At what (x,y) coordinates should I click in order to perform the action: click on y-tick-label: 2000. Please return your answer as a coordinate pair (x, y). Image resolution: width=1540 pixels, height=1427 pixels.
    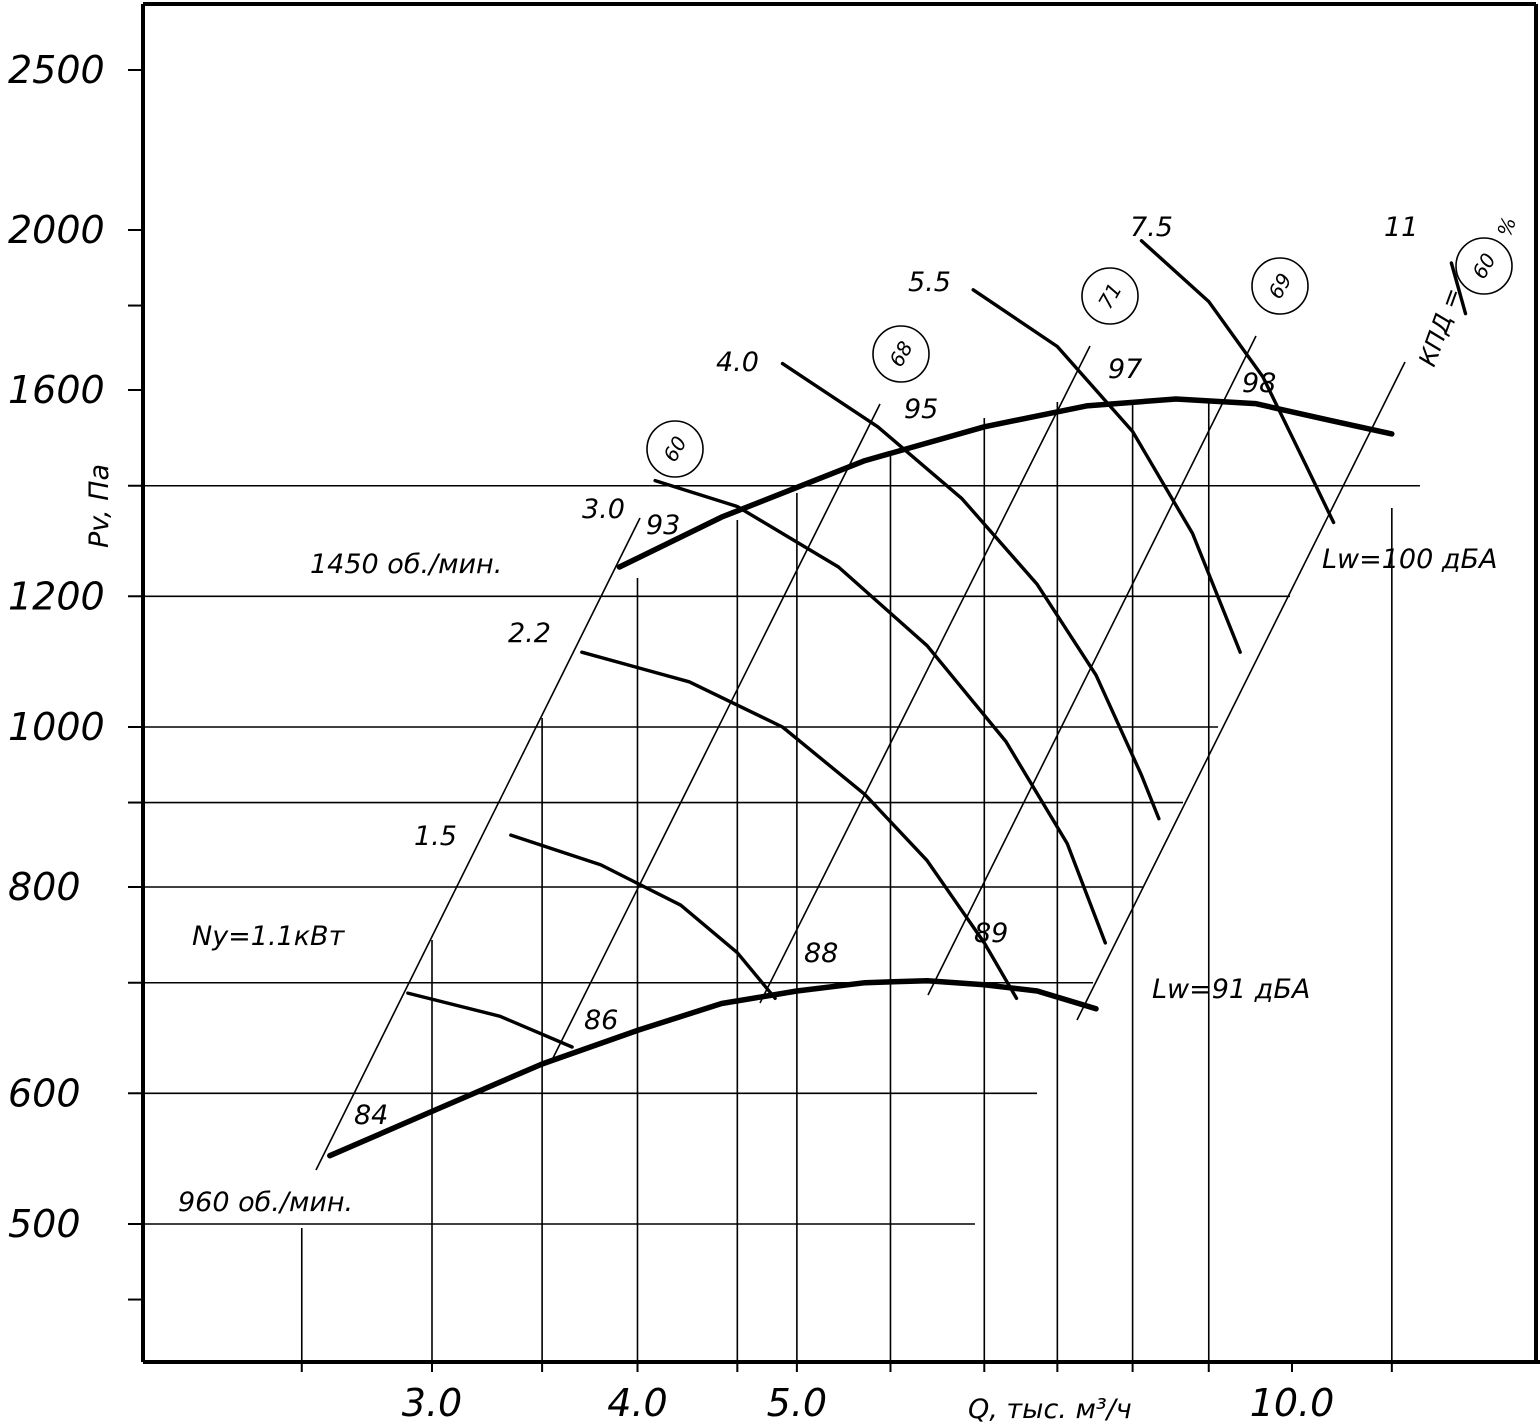
    Looking at the image, I should click on (56, 230).